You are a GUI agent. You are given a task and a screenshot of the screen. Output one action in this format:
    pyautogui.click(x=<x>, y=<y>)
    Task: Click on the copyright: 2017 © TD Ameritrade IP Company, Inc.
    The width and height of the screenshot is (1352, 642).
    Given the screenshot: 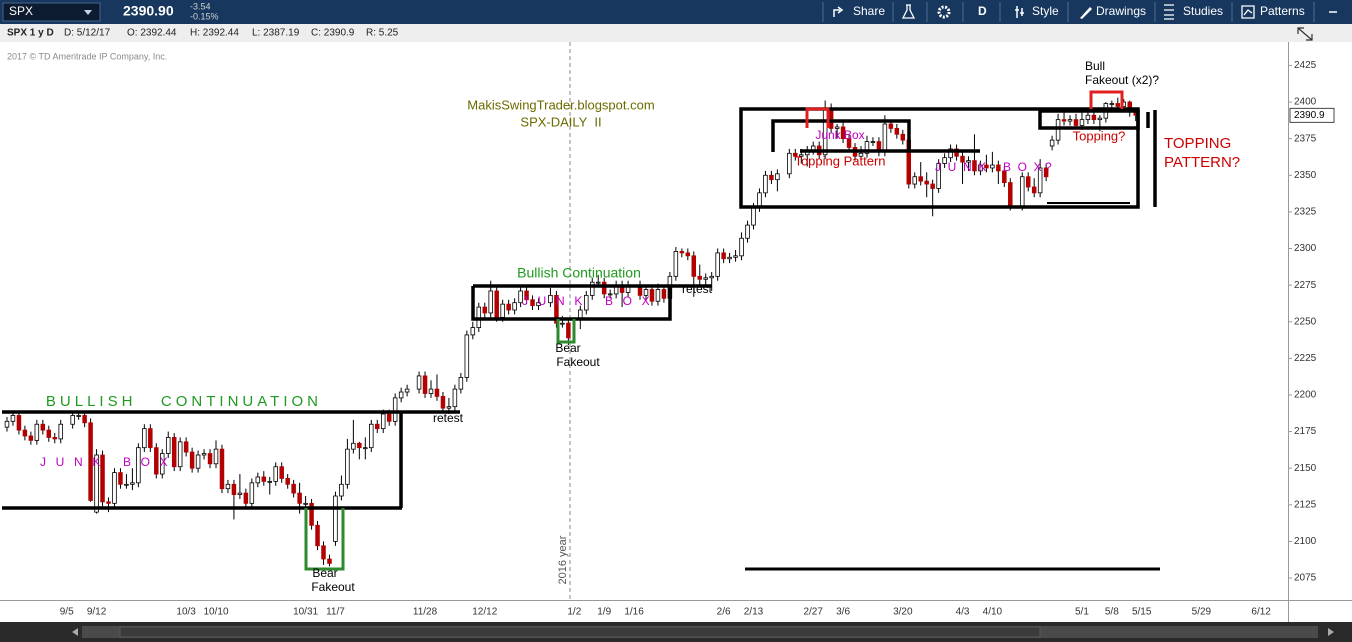 What is the action you would take?
    pyautogui.click(x=87, y=56)
    